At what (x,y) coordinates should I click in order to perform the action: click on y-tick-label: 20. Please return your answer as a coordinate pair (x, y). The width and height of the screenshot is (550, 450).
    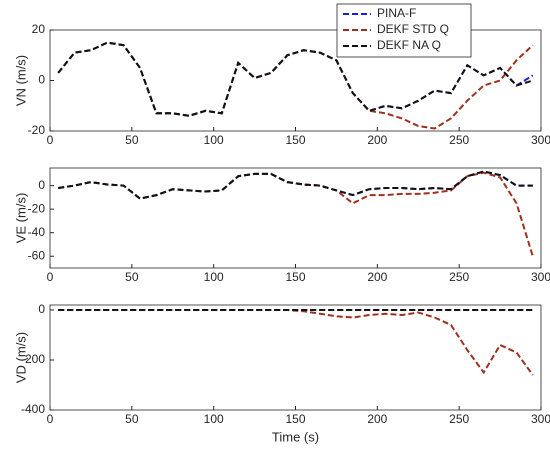
    Looking at the image, I should click on (39, 29).